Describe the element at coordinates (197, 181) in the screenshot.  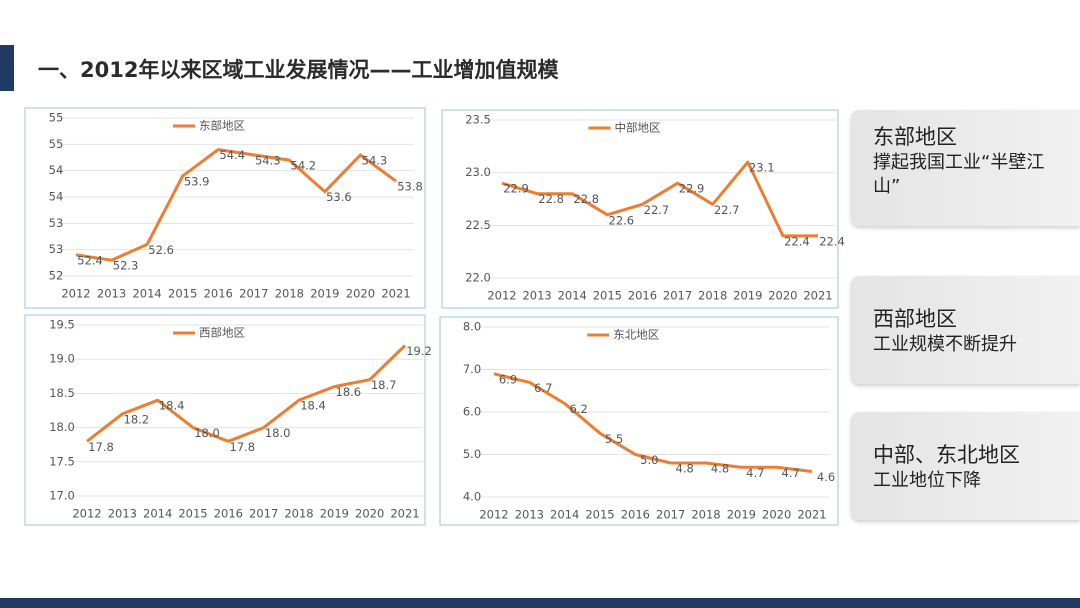
I see `data-label: 53.9` at that location.